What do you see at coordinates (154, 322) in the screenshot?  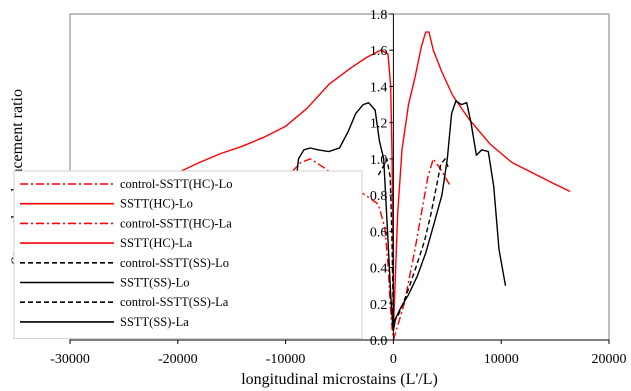 I see `legend-label-8: SSTT(SS)-La` at bounding box center [154, 322].